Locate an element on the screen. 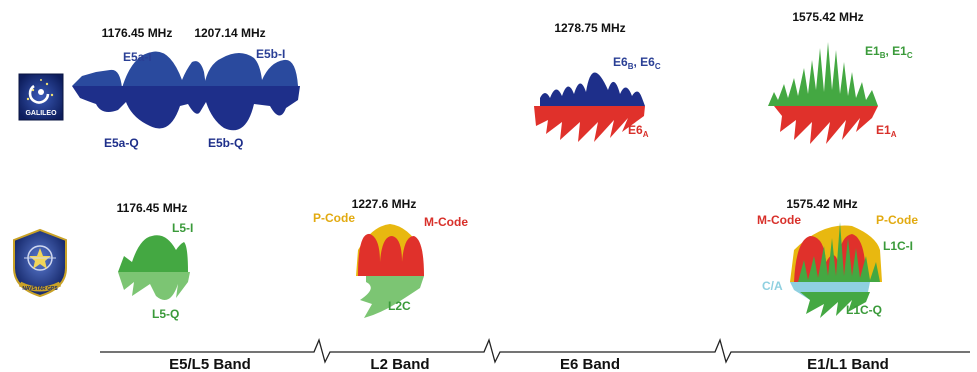 The height and width of the screenshot is (372, 977). gps-l1-spectrum is located at coordinates (836, 270).